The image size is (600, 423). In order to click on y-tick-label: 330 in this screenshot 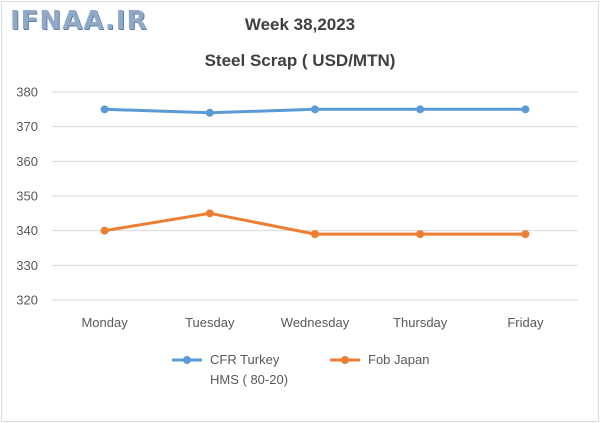, I will do `click(27, 265)`.